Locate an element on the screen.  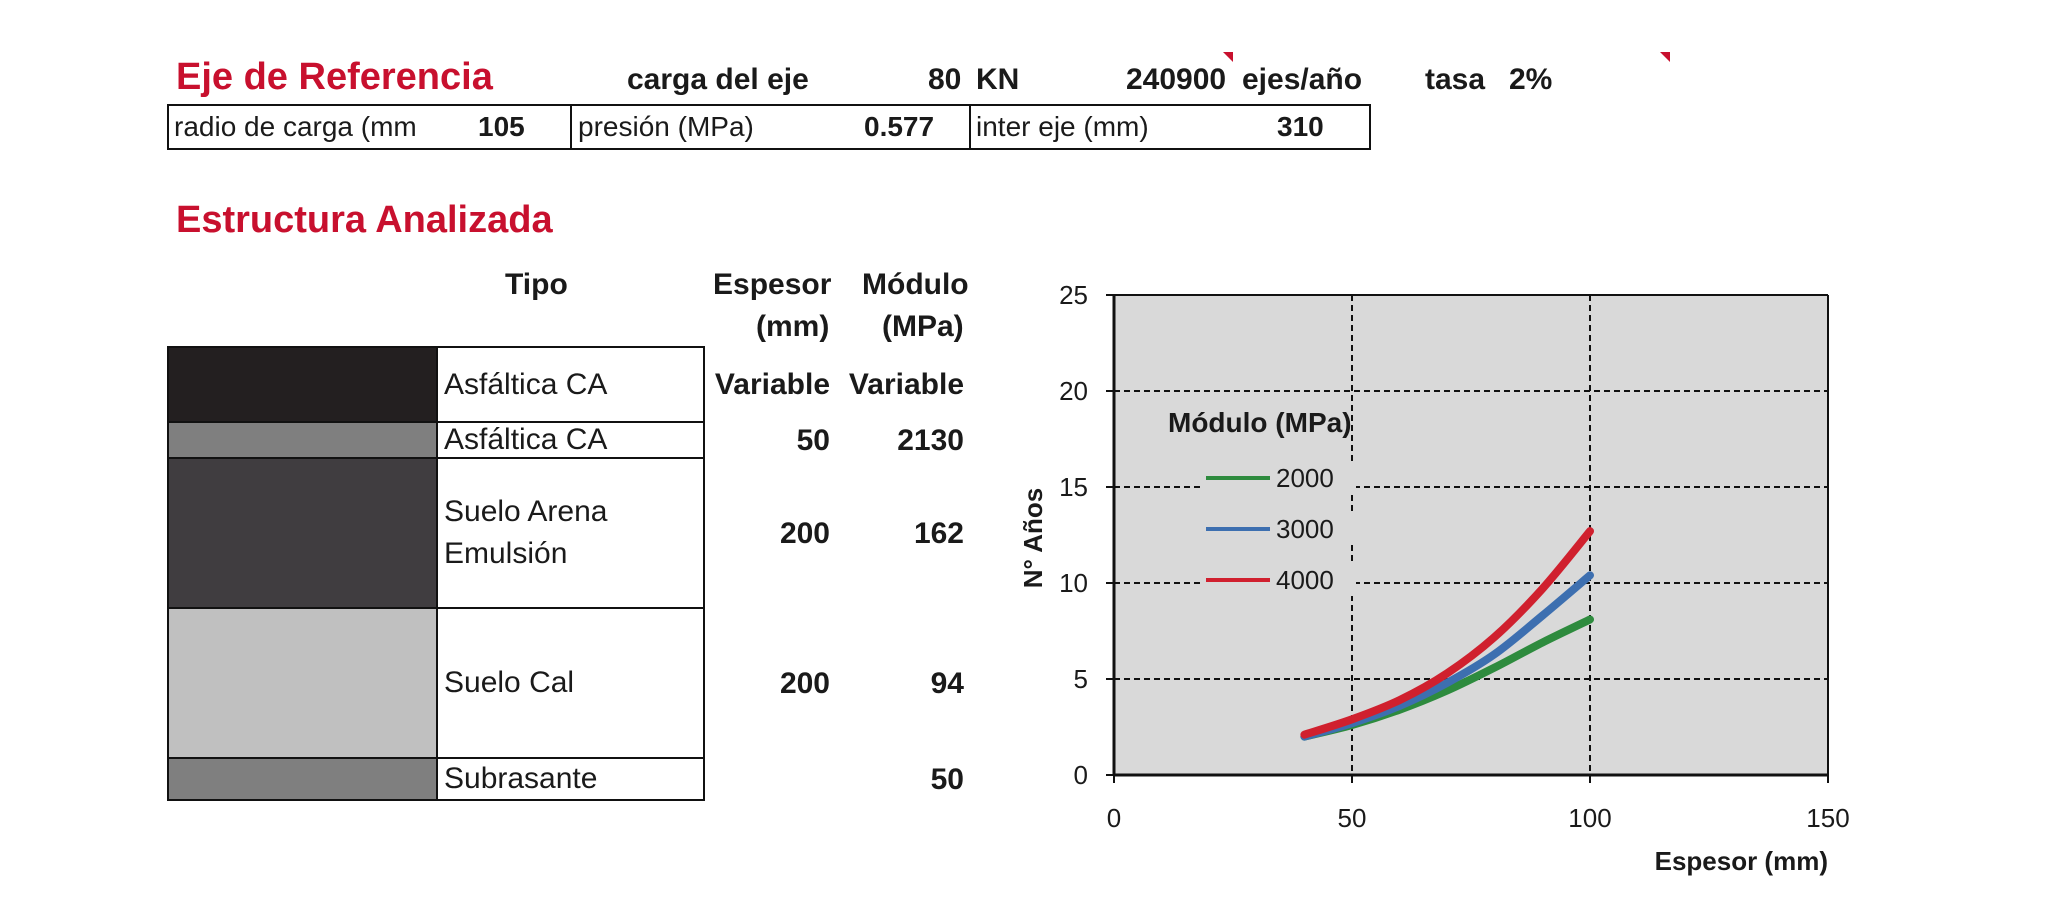
axle-load-label: carga del eje is located at coordinates (718, 79).